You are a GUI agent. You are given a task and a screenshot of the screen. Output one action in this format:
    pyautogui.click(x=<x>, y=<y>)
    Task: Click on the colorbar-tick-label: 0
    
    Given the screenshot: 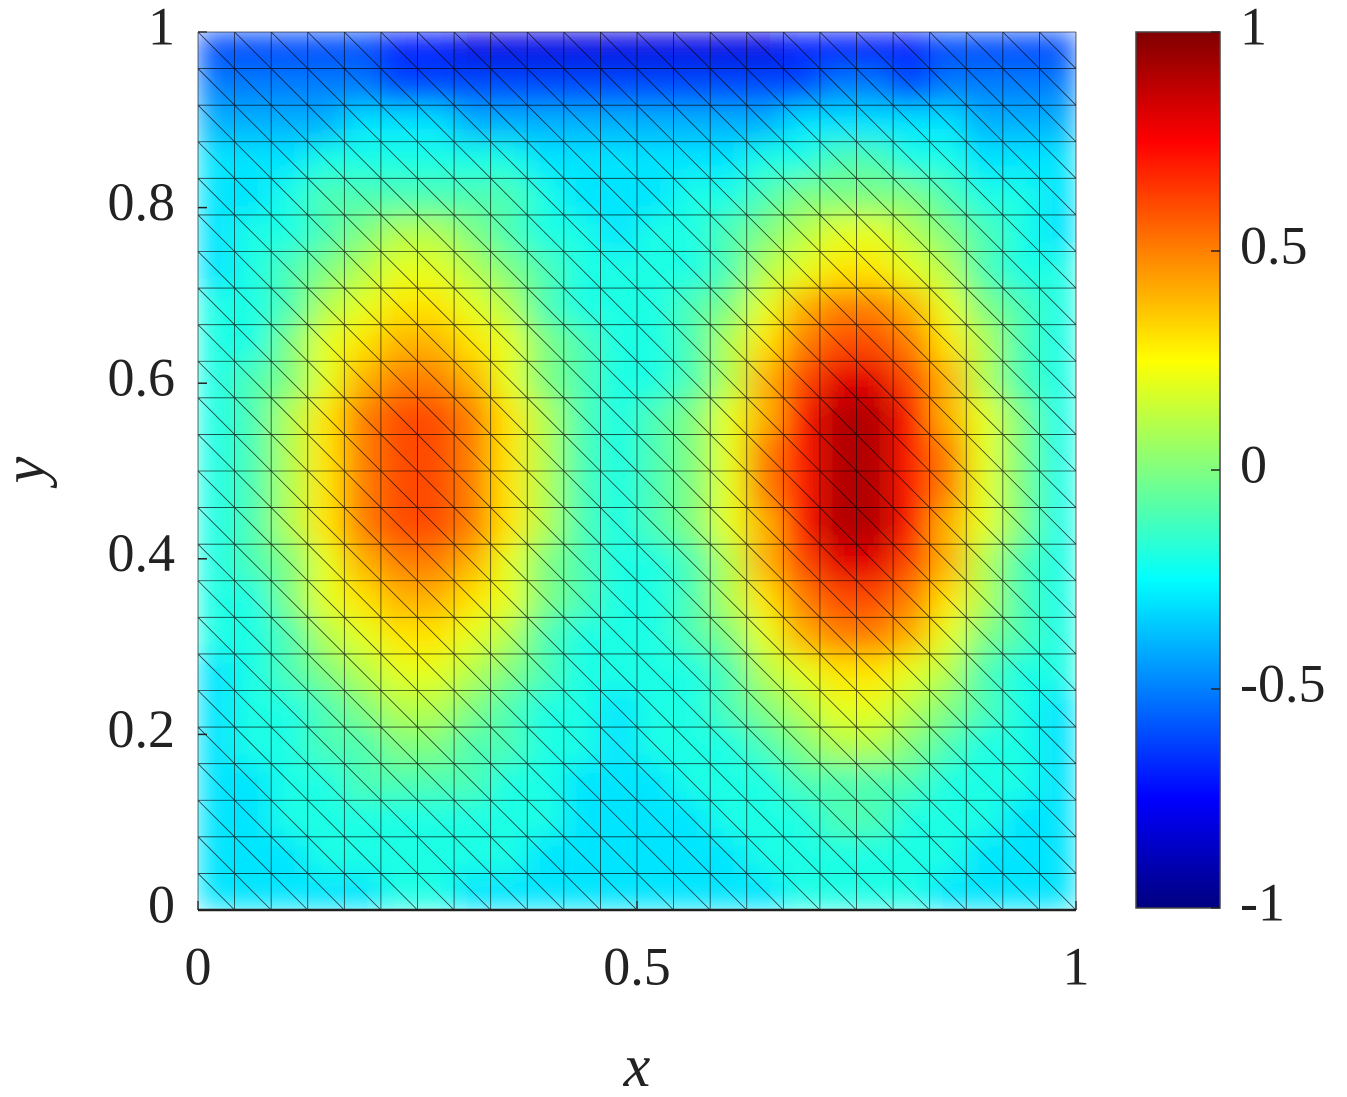 What is the action you would take?
    pyautogui.click(x=1253, y=464)
    